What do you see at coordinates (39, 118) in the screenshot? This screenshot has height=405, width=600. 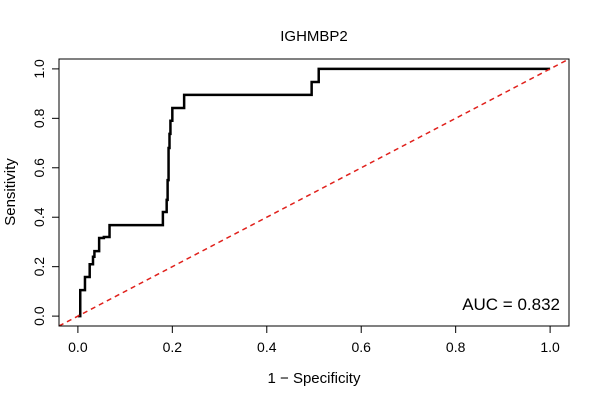 I see `y-tick-label: 0.8` at bounding box center [39, 118].